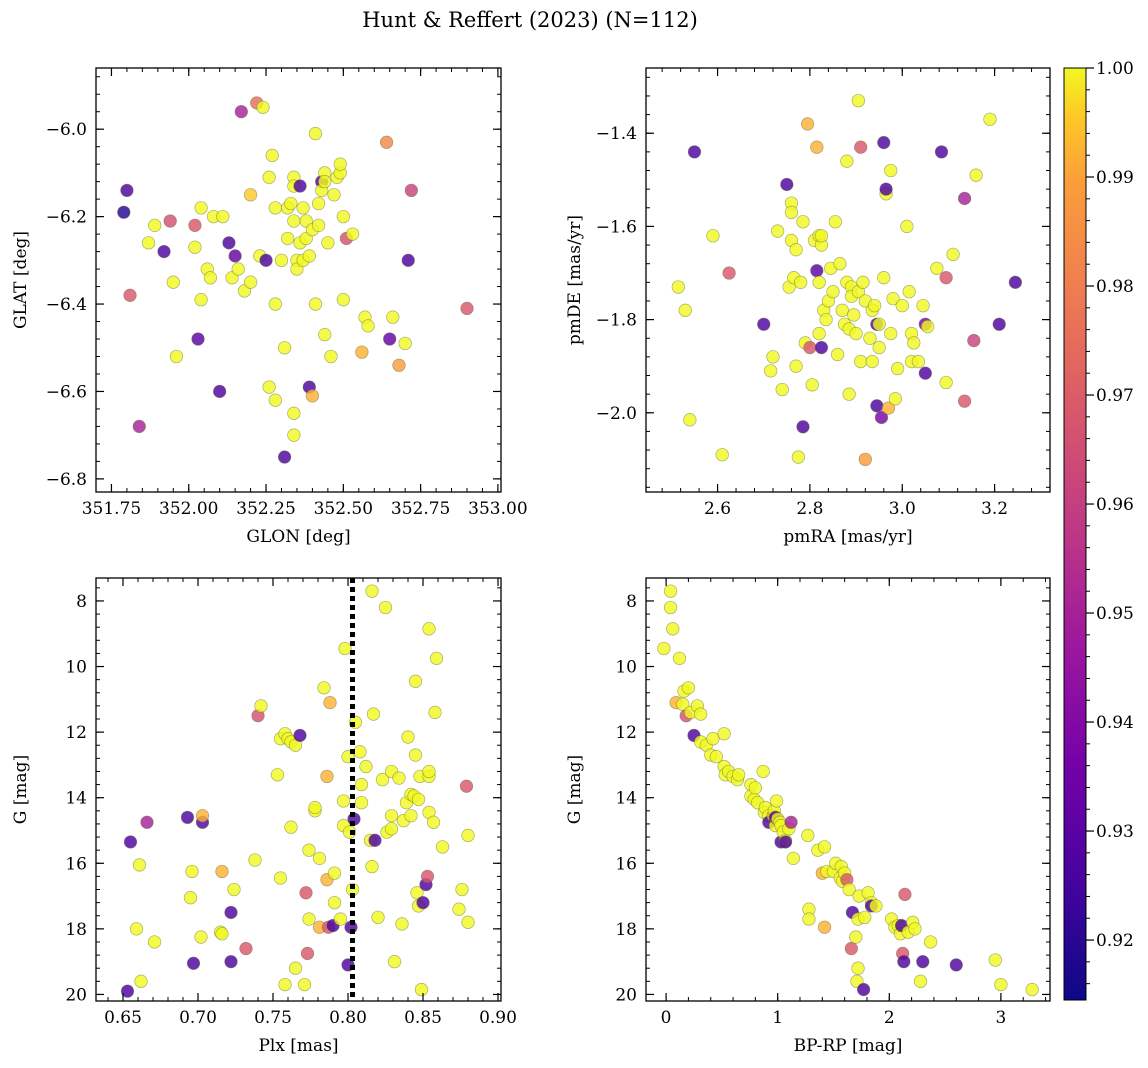 This screenshot has height=1068, width=1148. I want to click on x-tick-label: 2.6, so click(717, 509).